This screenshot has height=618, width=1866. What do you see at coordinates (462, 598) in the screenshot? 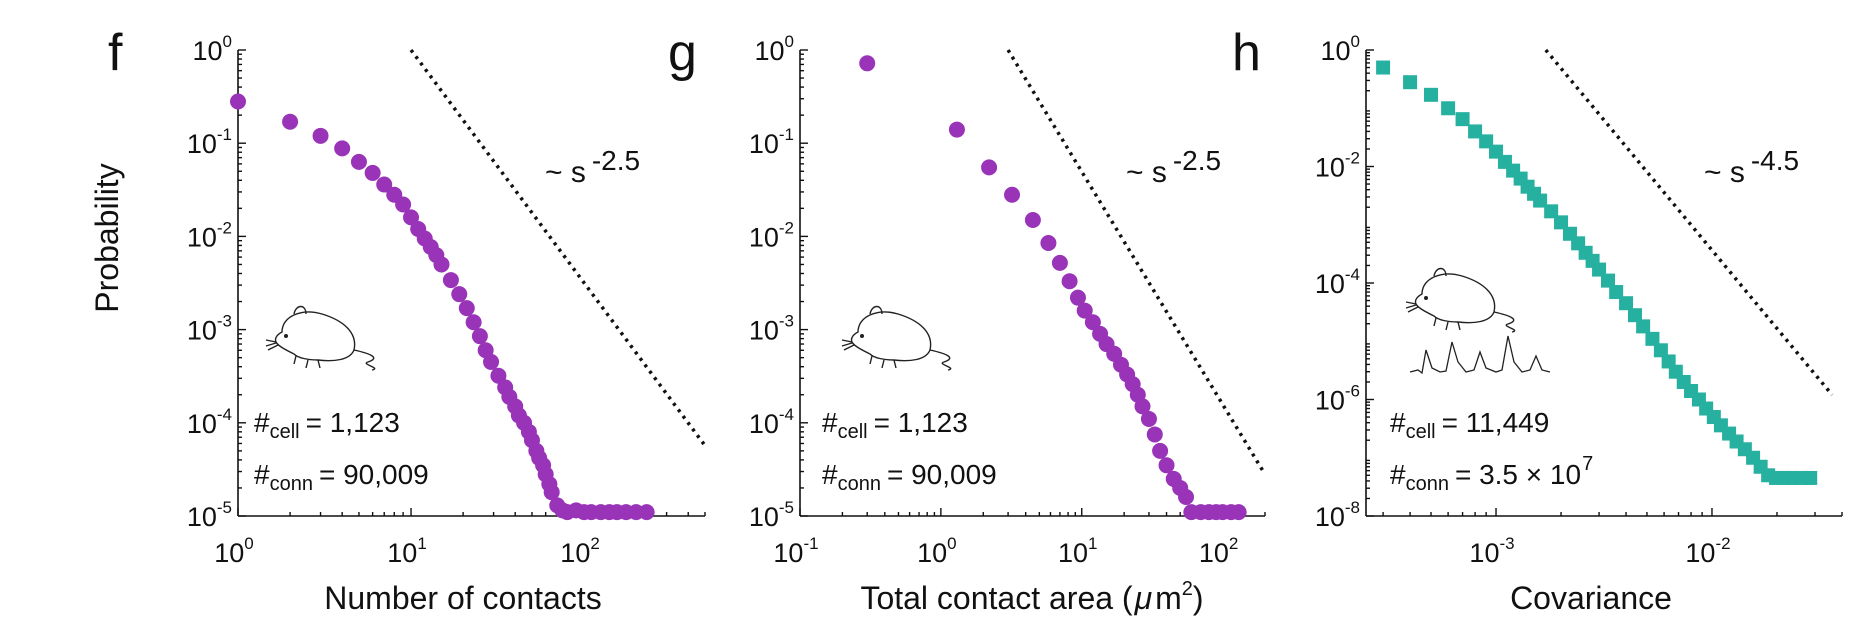
I see `x-axis-label-f: Number of contacts` at bounding box center [462, 598].